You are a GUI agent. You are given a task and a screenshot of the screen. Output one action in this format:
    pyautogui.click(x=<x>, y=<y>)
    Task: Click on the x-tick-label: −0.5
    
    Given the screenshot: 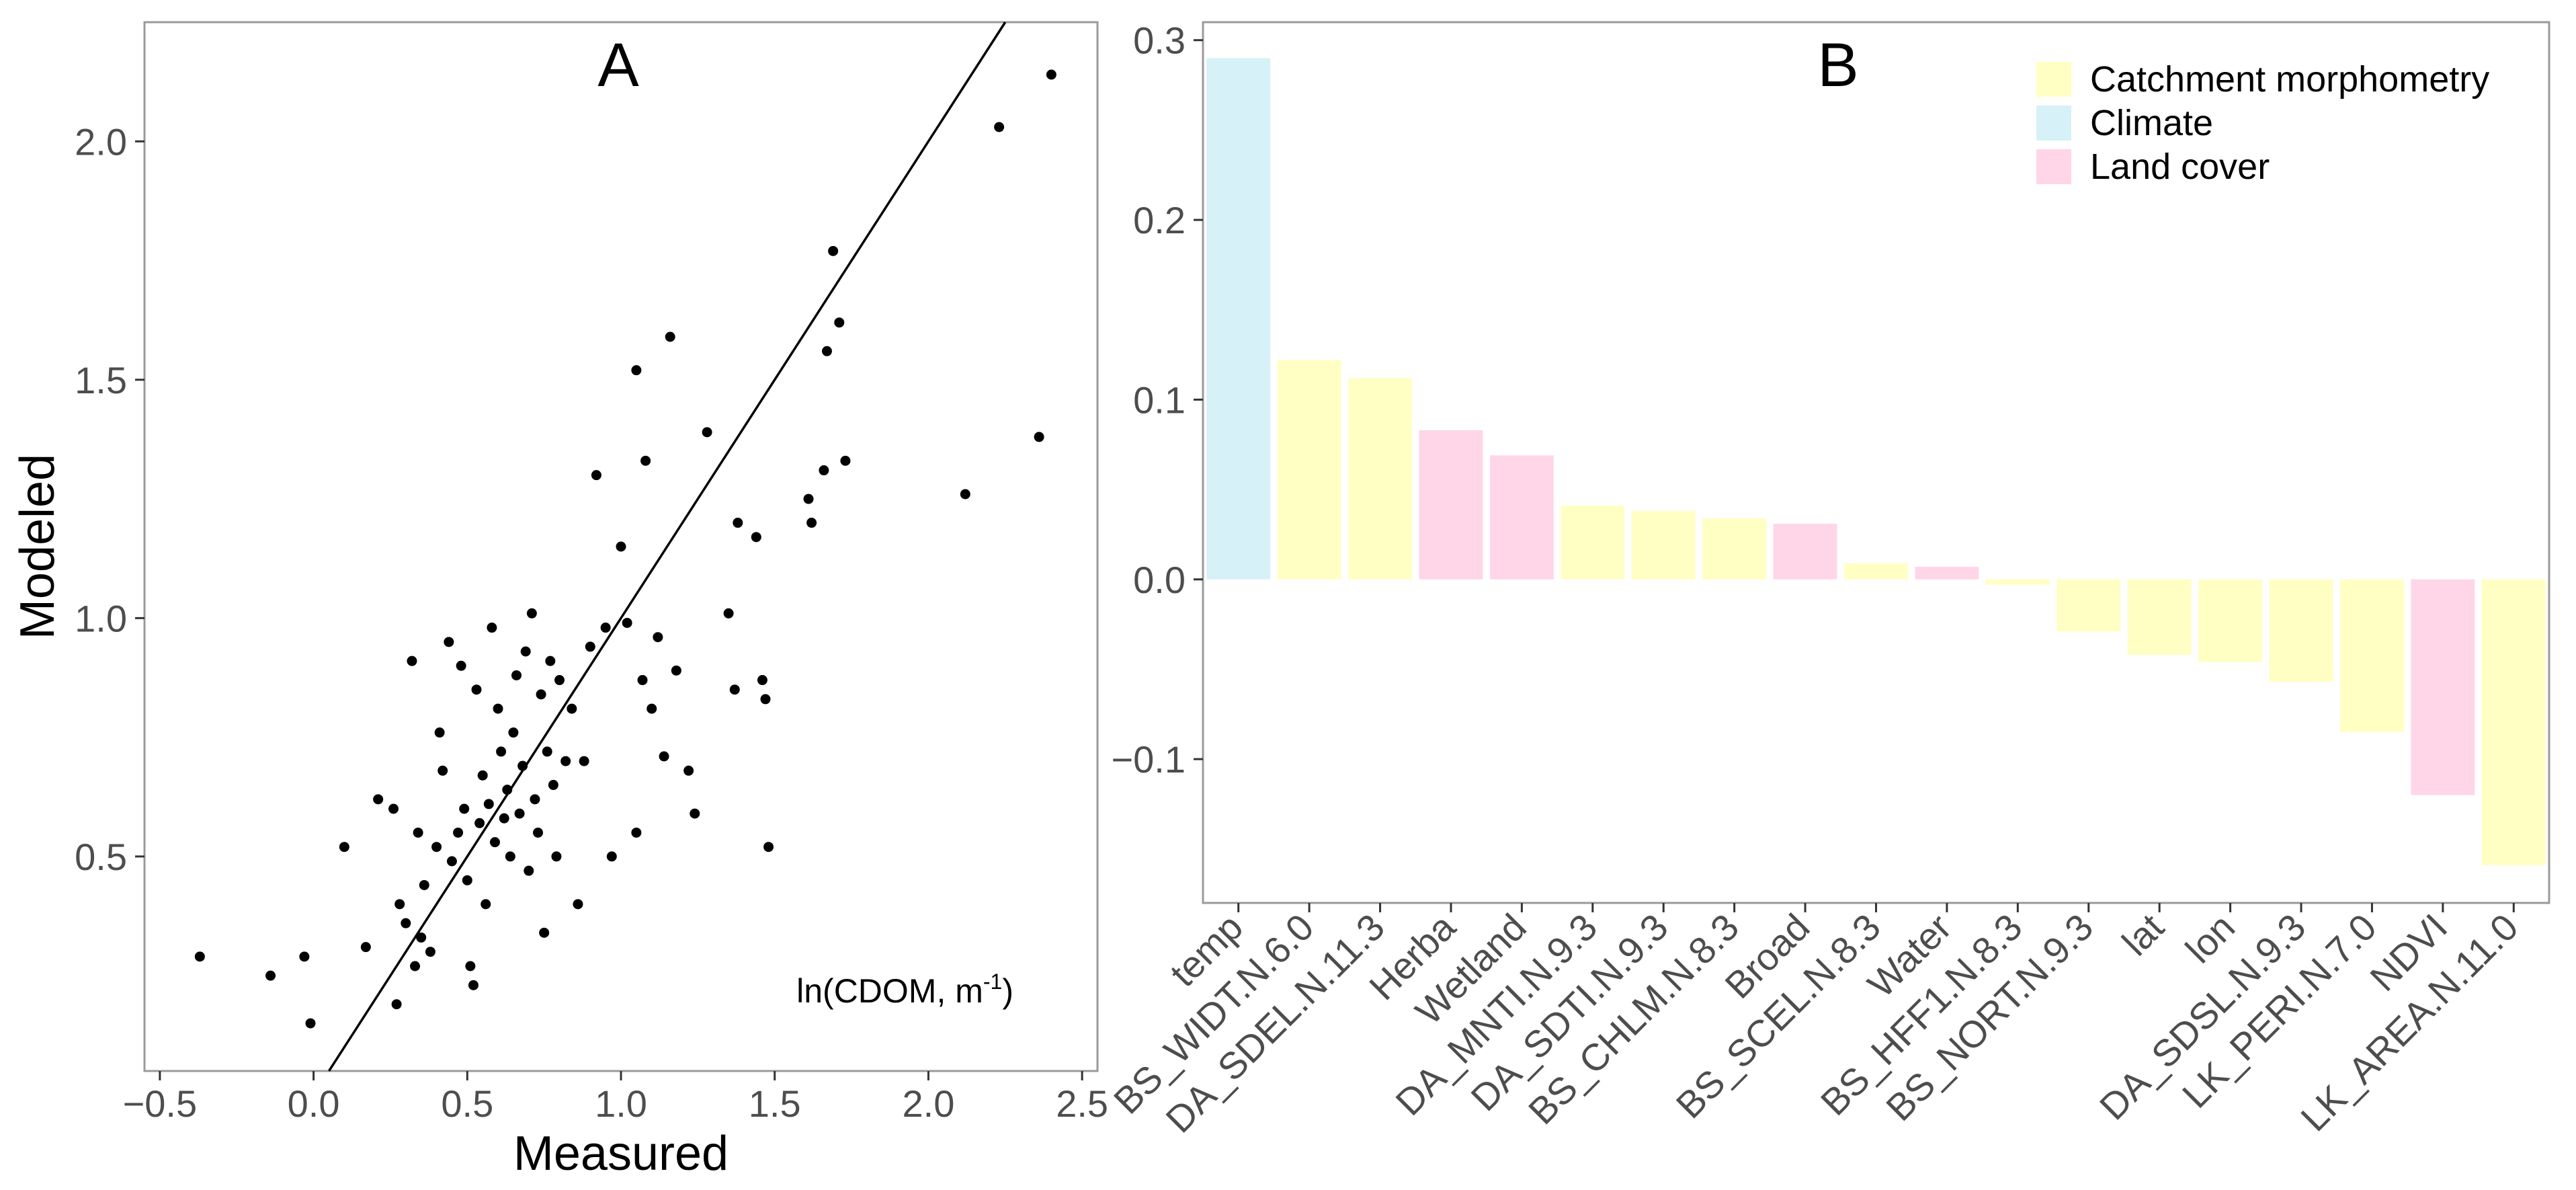 What is the action you would take?
    pyautogui.click(x=160, y=1103)
    